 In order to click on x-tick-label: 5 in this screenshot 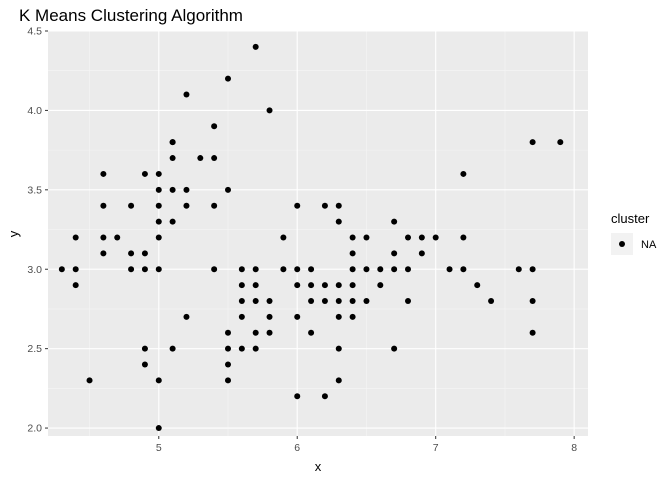, I will do `click(159, 448)`.